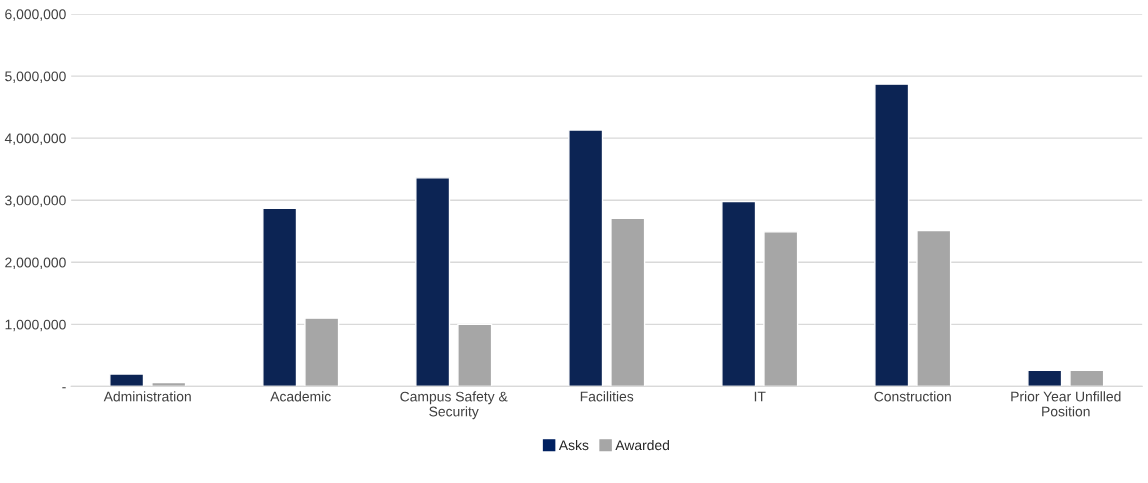  I want to click on y-tick-label: 6,000,000, so click(35, 15).